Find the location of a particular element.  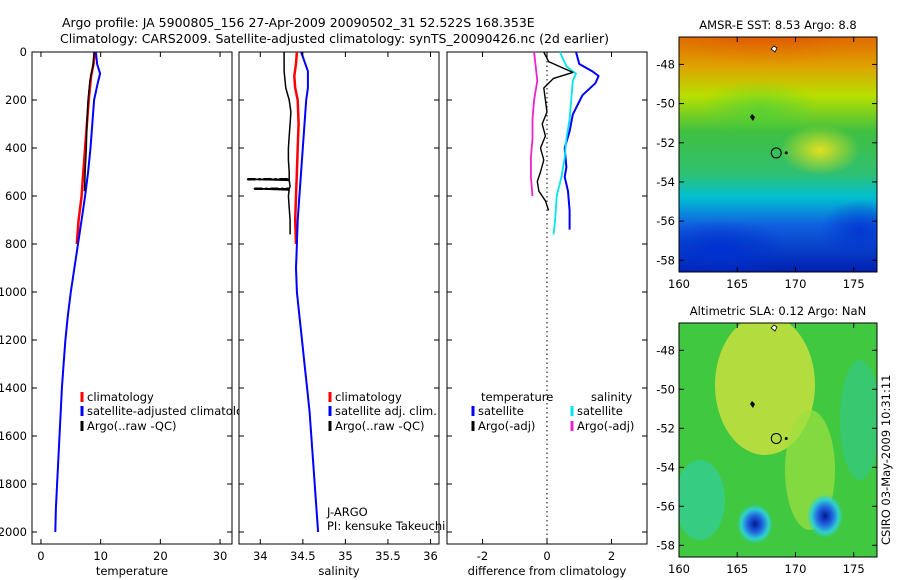

y-tick-label: 800 is located at coordinates (16, 244).